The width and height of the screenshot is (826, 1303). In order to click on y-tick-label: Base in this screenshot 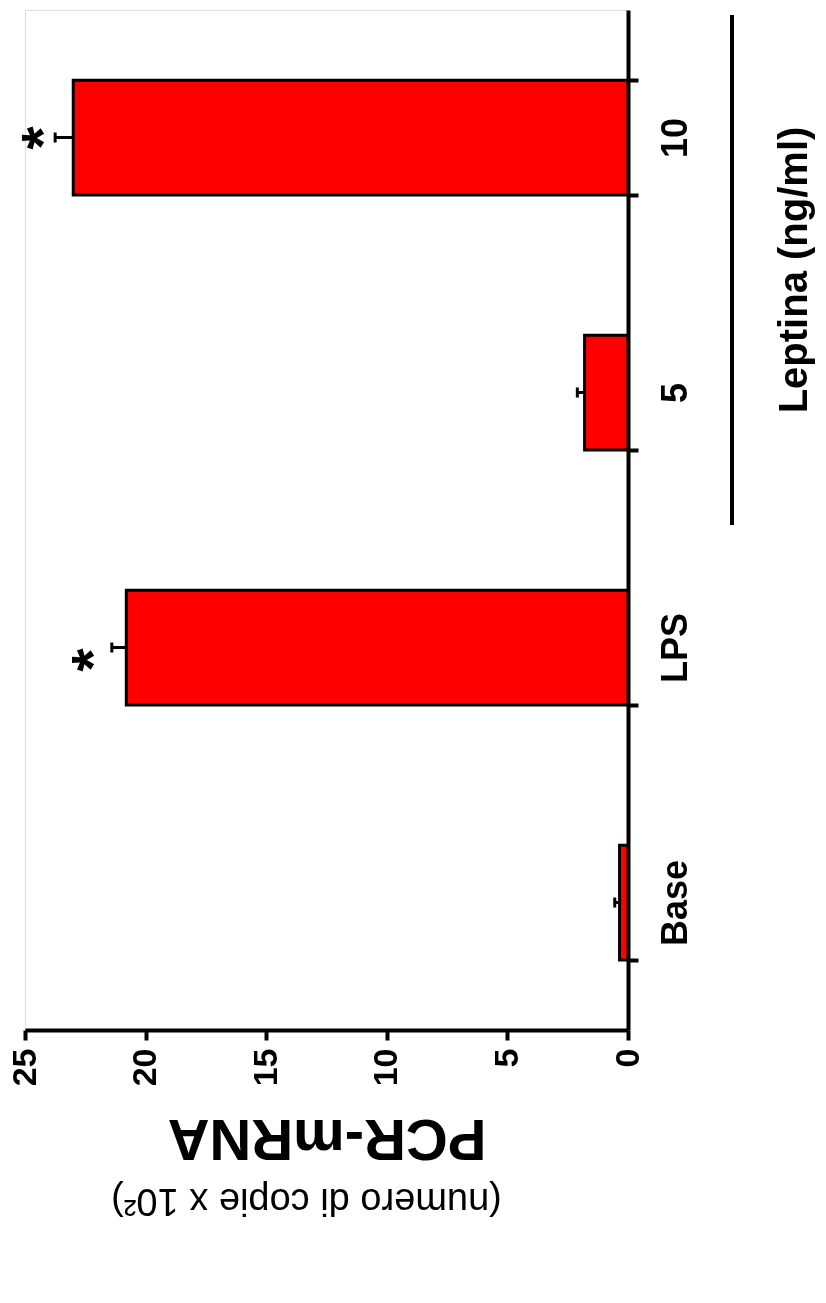, I will do `click(674, 903)`.